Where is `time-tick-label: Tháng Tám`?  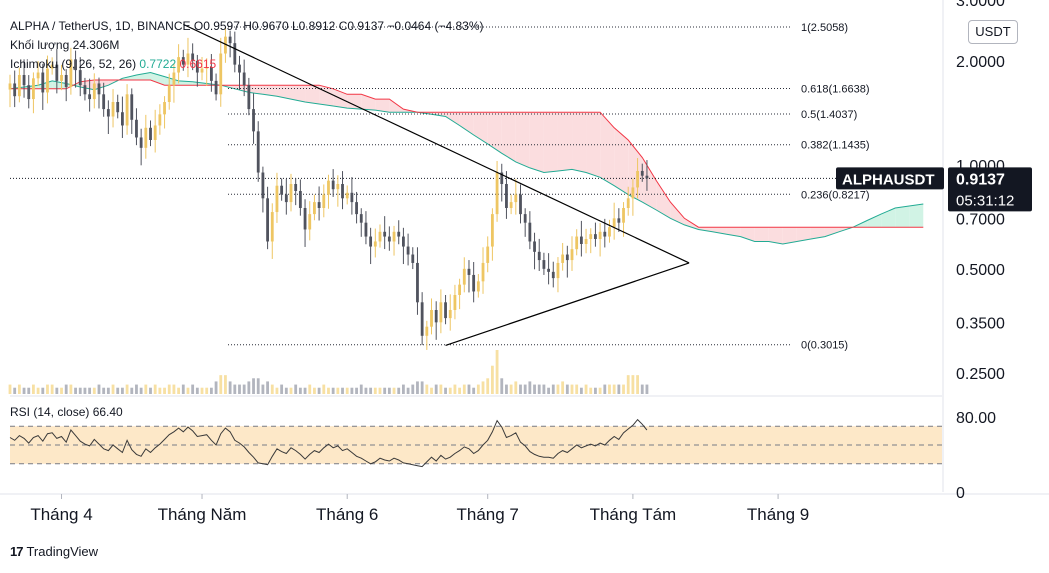
time-tick-label: Tháng Tám is located at coordinates (633, 514).